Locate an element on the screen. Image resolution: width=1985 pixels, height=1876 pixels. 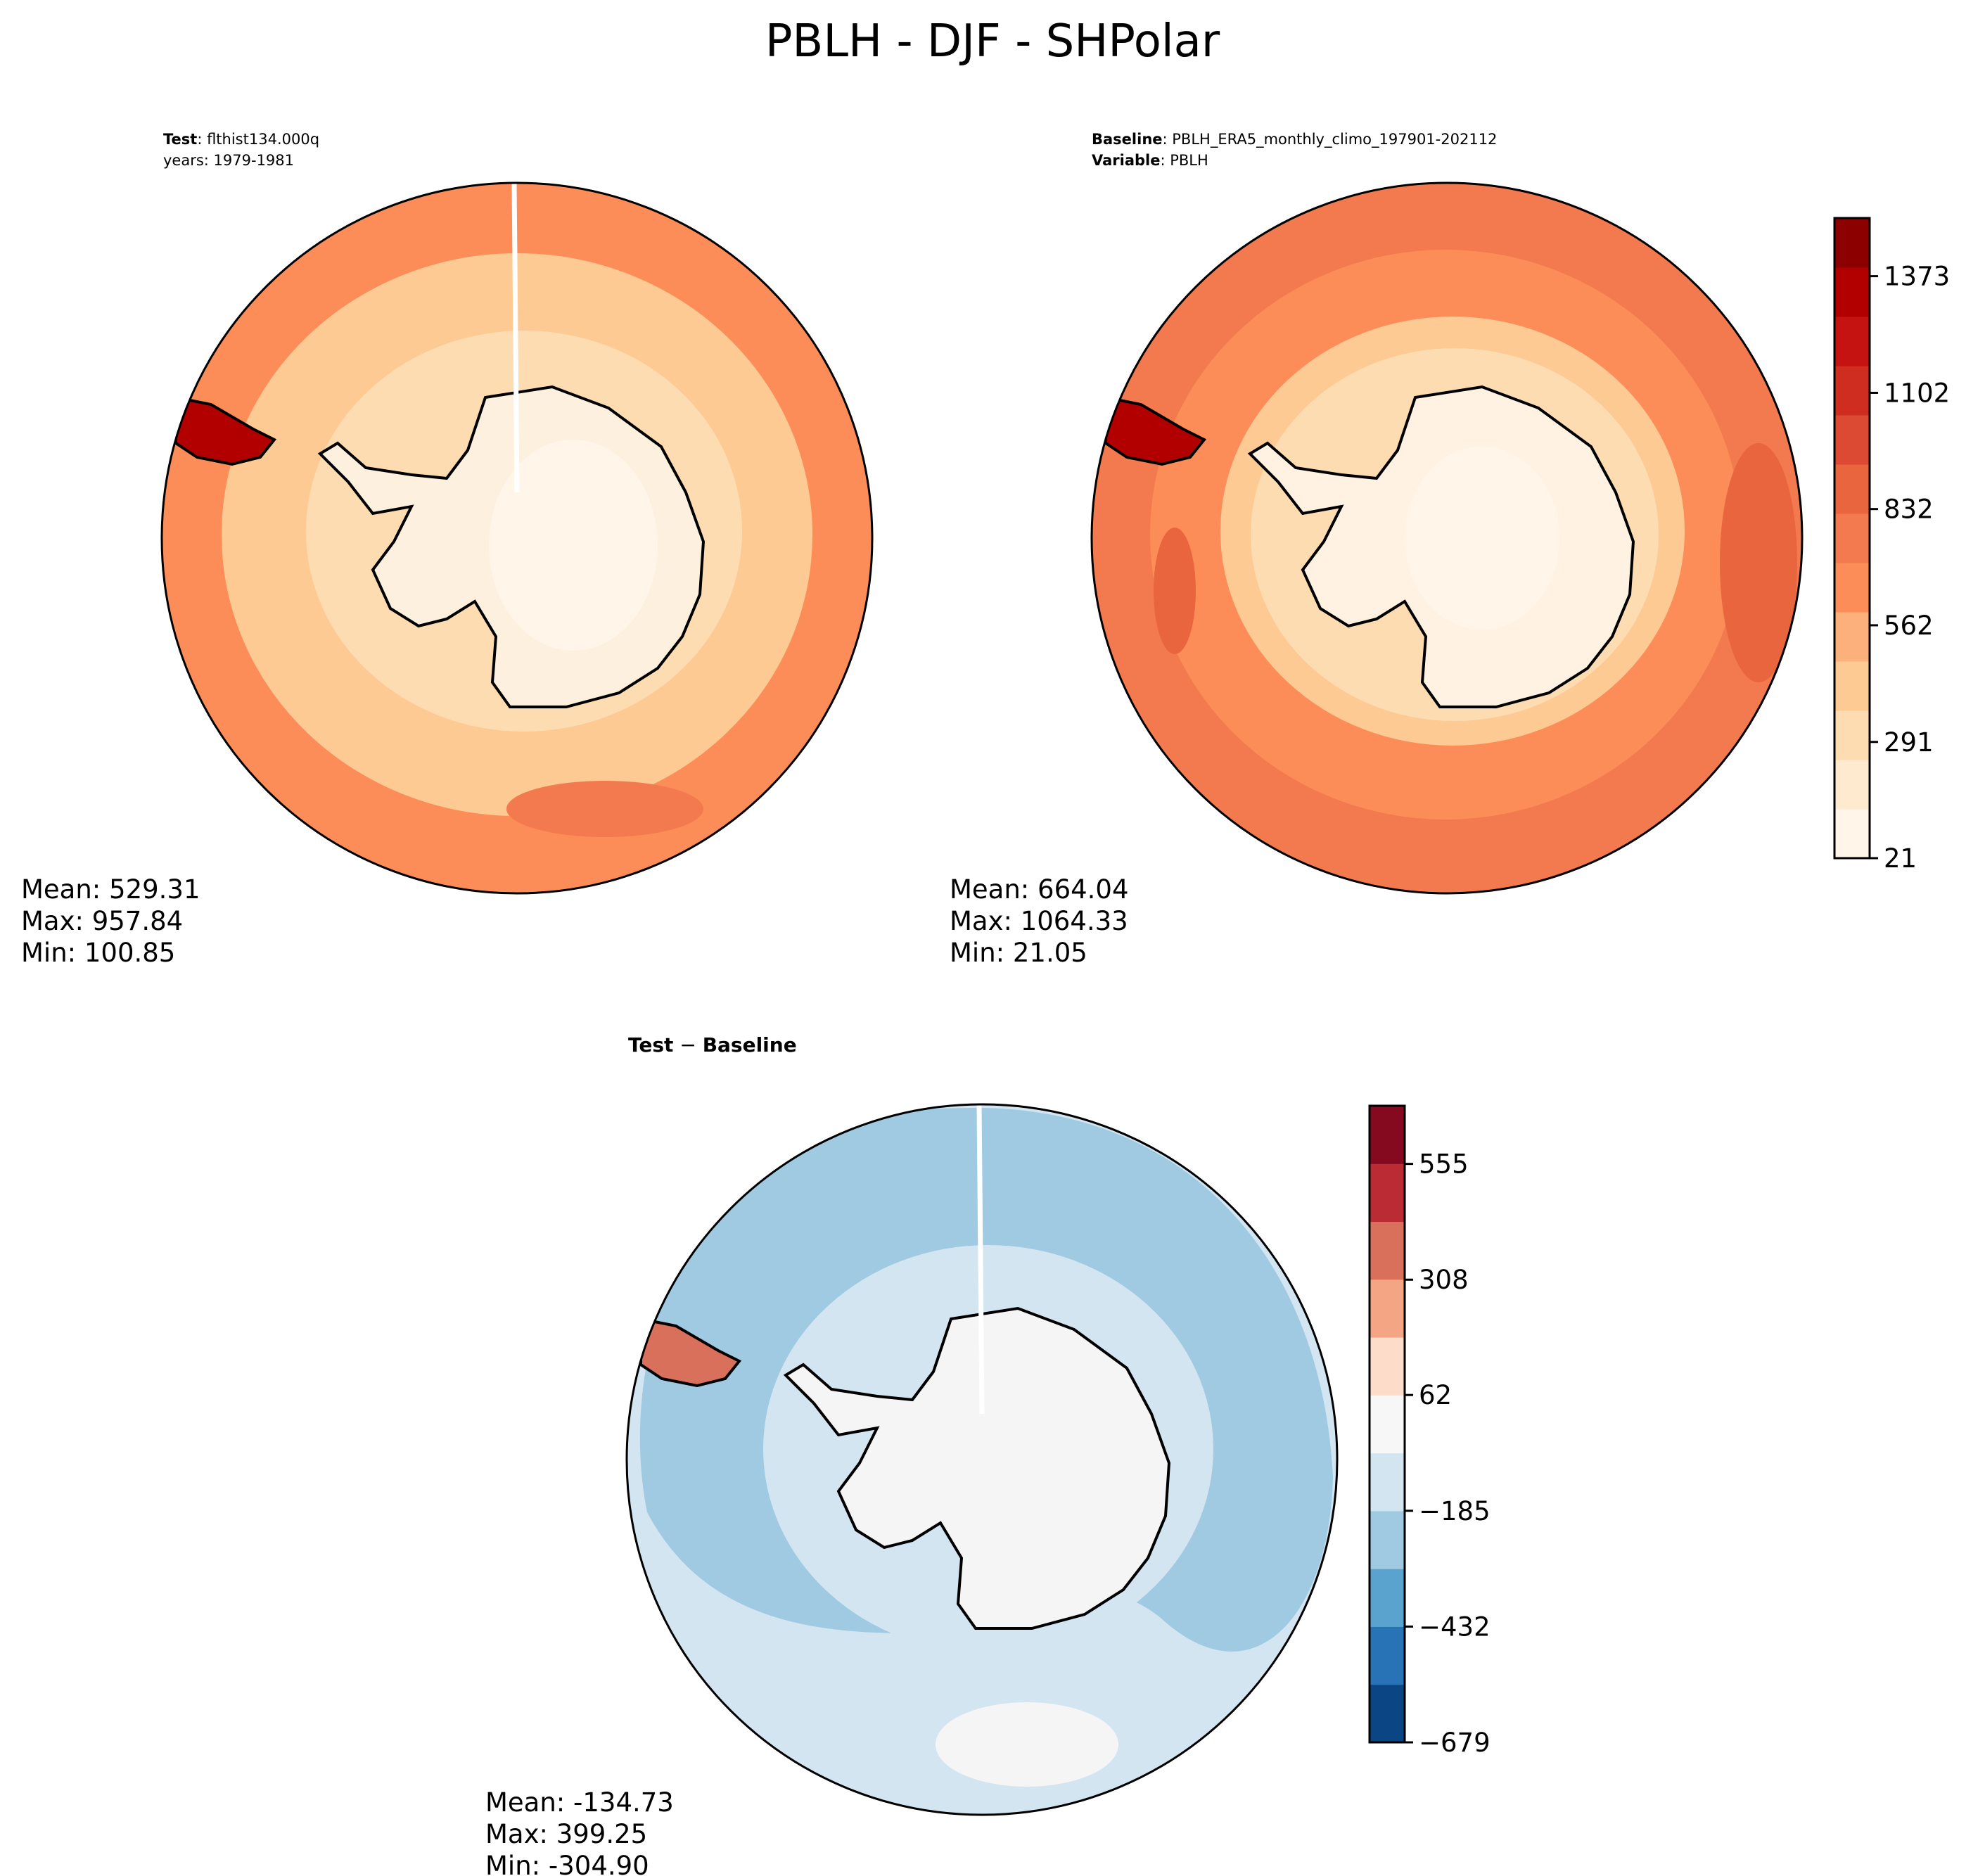
baseline-colorbar-tick-label: 832 is located at coordinates (1909, 509).